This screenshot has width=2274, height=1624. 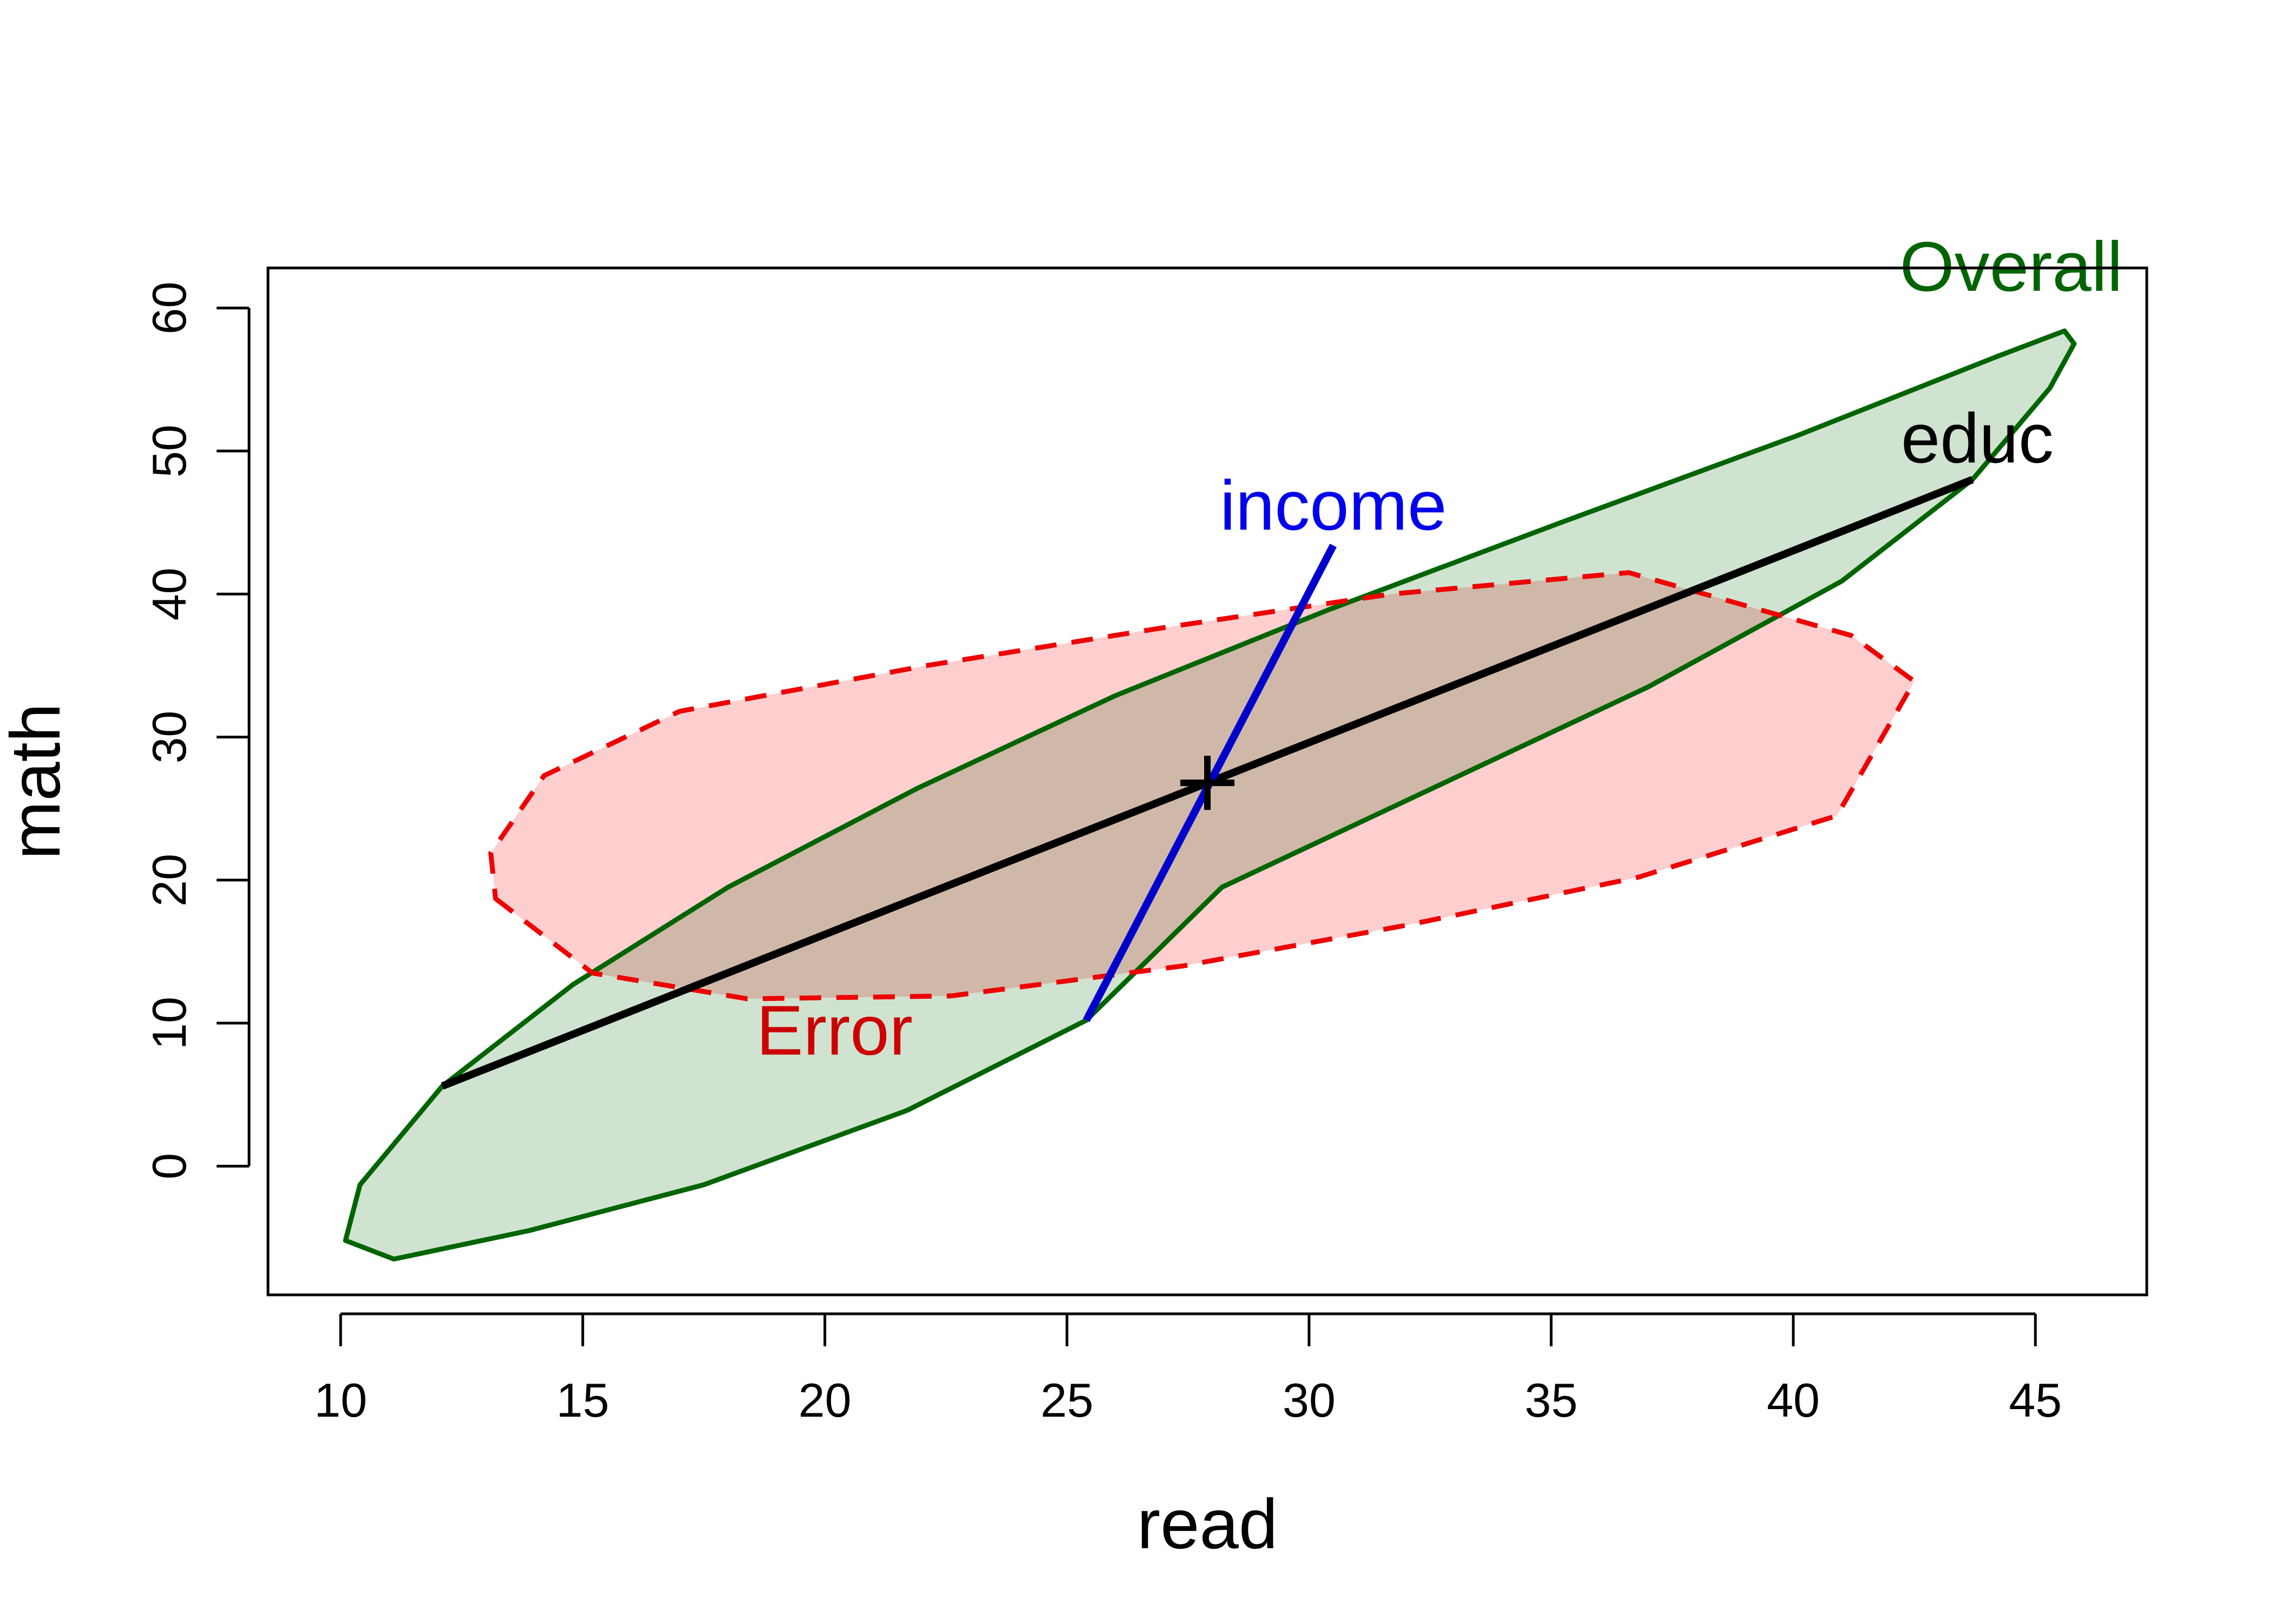 What do you see at coordinates (1309, 1400) in the screenshot?
I see `x-tick-label: 30` at bounding box center [1309, 1400].